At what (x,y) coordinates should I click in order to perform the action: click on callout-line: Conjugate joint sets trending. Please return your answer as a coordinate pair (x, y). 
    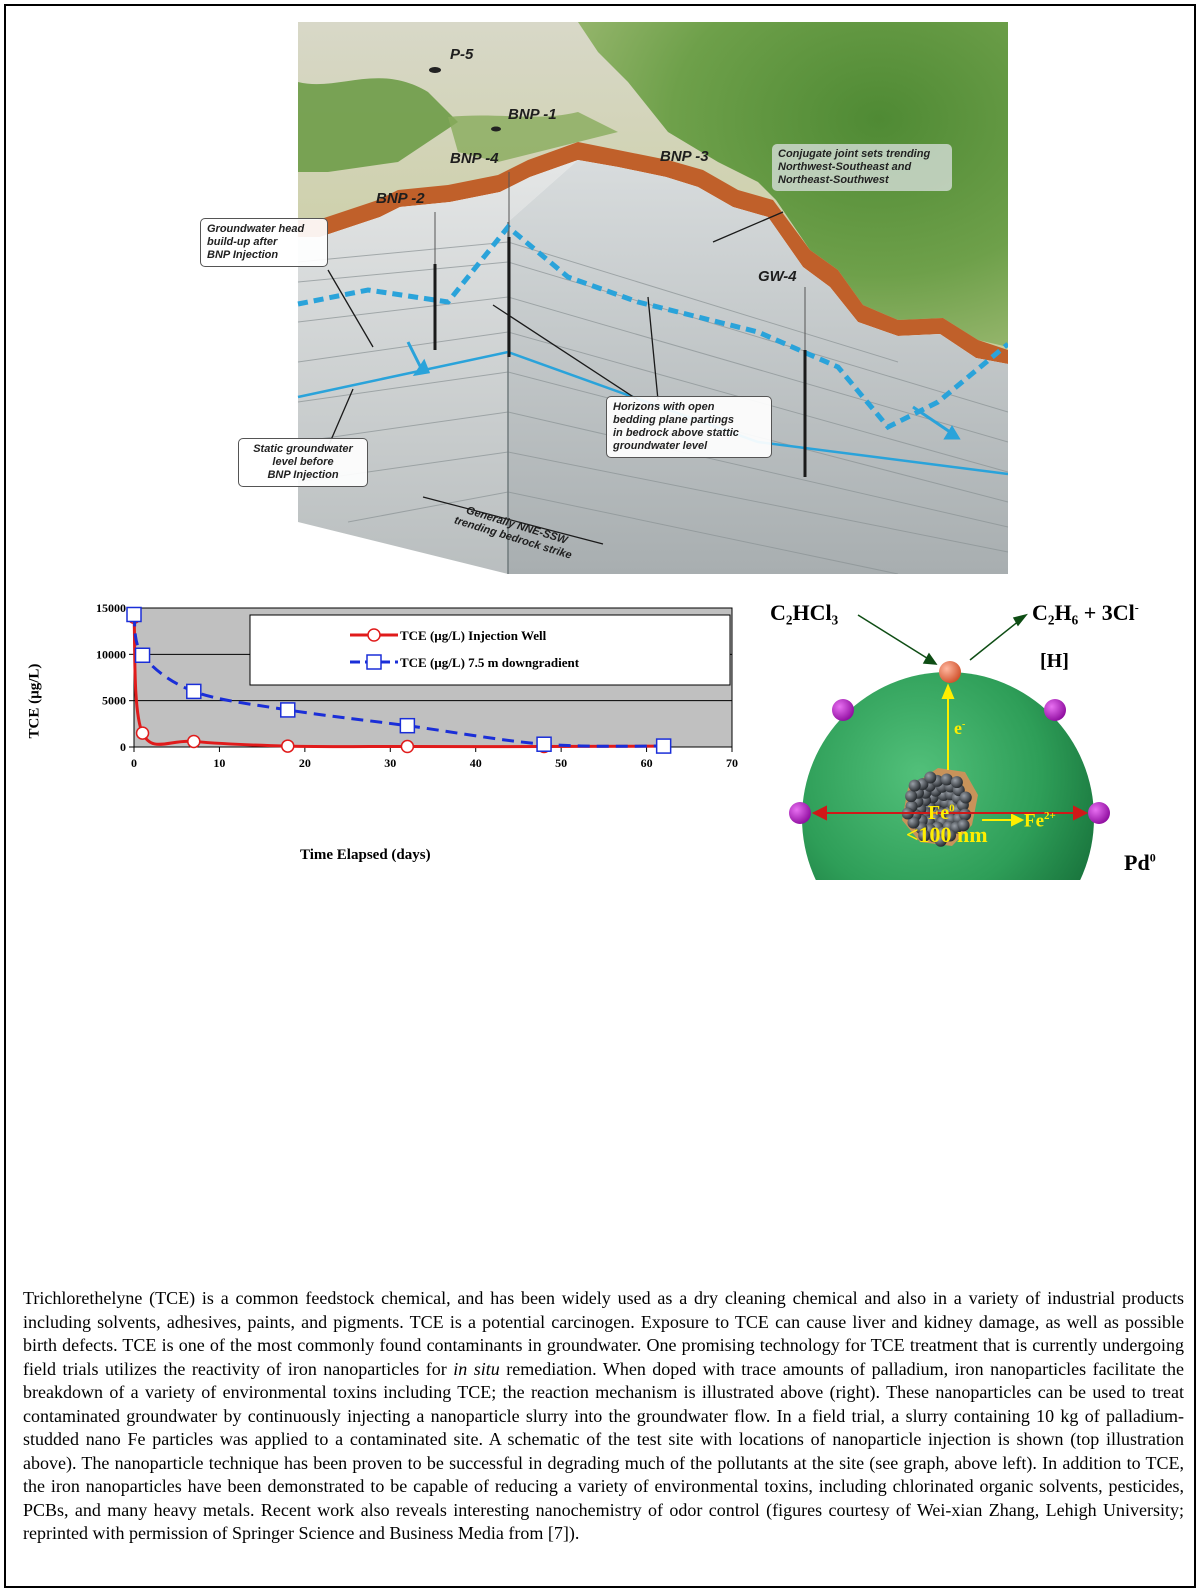
    Looking at the image, I should click on (854, 154).